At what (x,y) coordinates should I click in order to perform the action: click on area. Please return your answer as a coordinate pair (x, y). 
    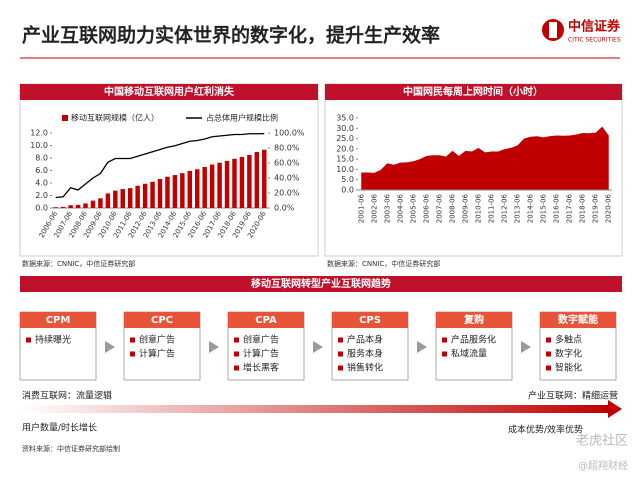
    Looking at the image, I should click on (485, 158).